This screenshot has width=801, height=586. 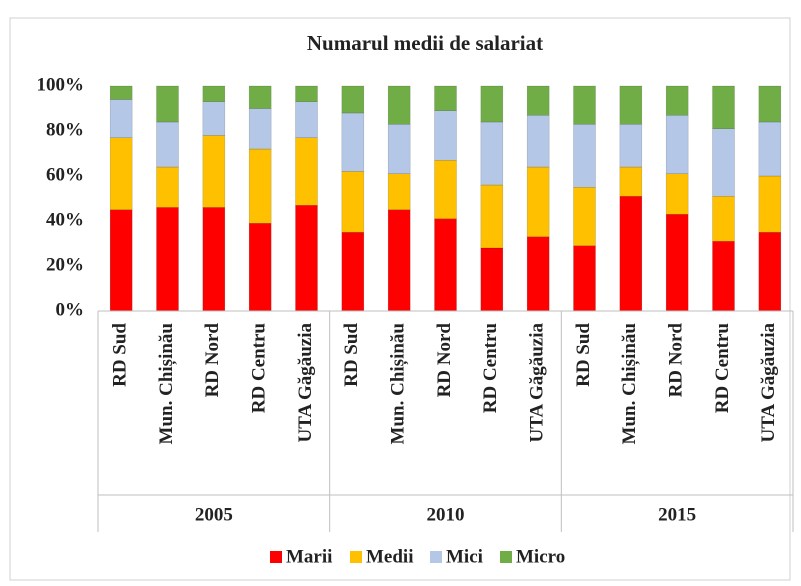 I want to click on y-tick-label: 60%, so click(x=65, y=174).